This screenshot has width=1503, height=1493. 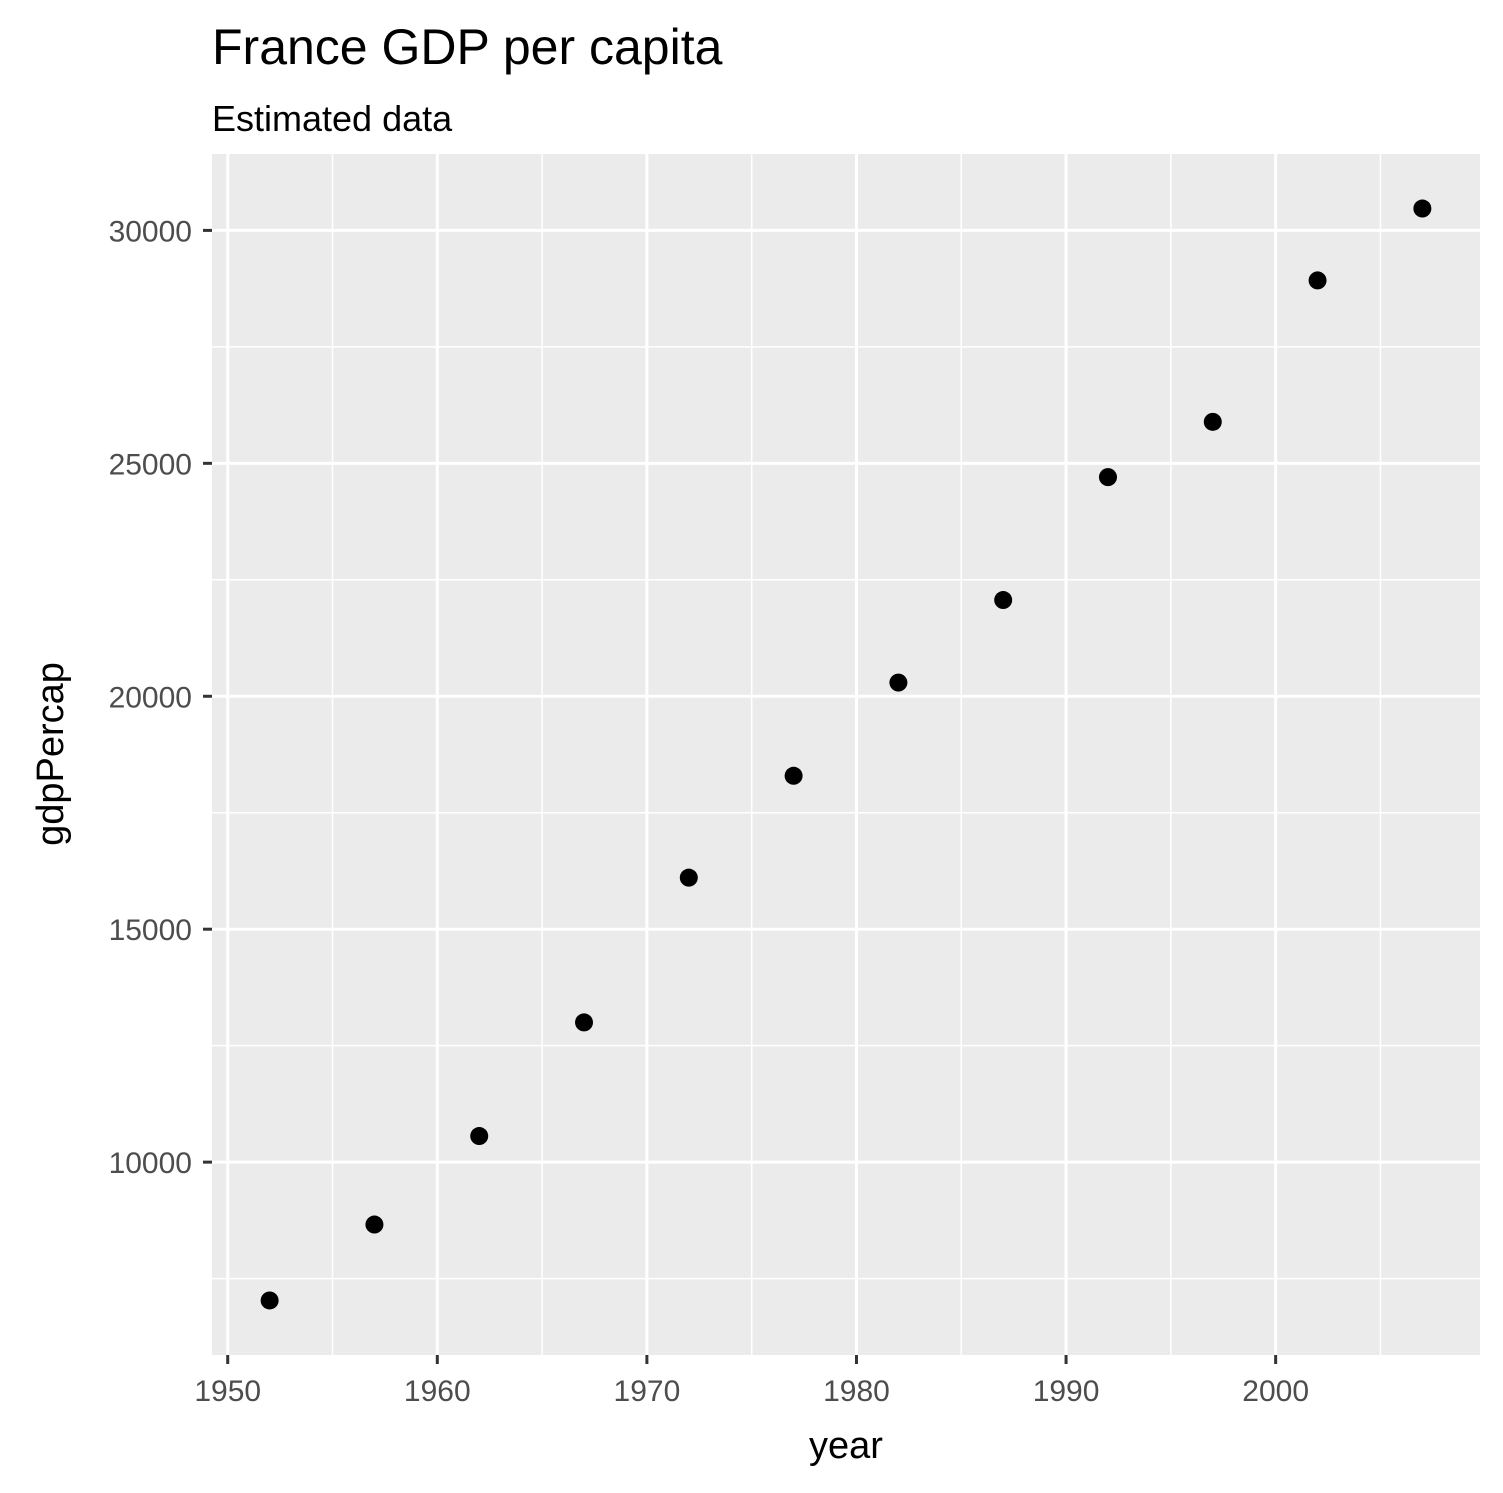 What do you see at coordinates (846, 1446) in the screenshot?
I see `x-axis-title: year` at bounding box center [846, 1446].